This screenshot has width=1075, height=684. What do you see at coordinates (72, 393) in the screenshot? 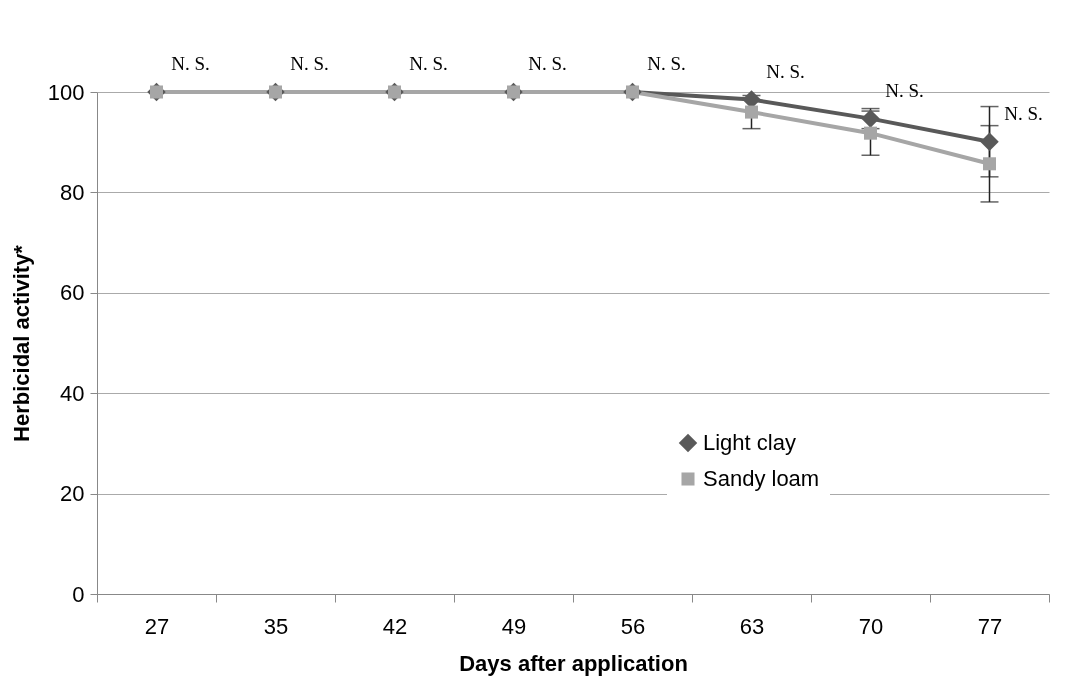
I see `y-tick-label: 40` at bounding box center [72, 393].